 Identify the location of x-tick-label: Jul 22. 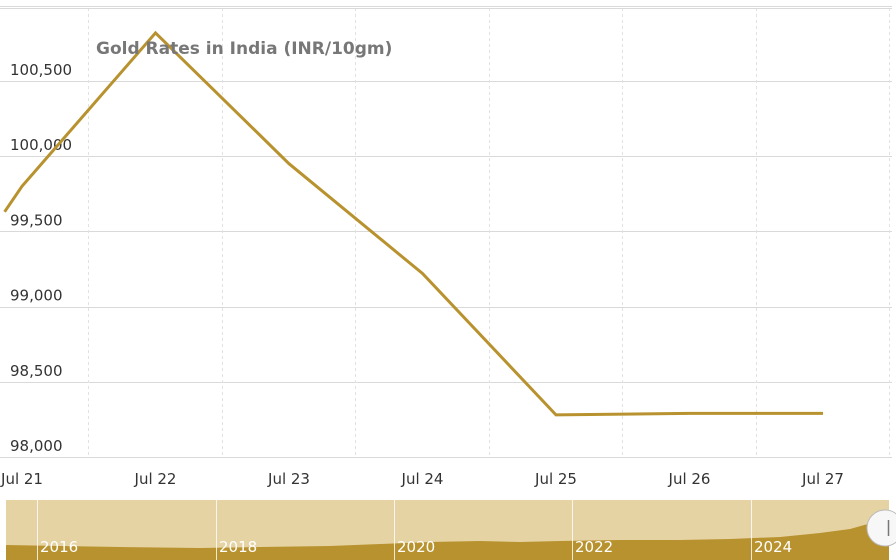
(155, 479).